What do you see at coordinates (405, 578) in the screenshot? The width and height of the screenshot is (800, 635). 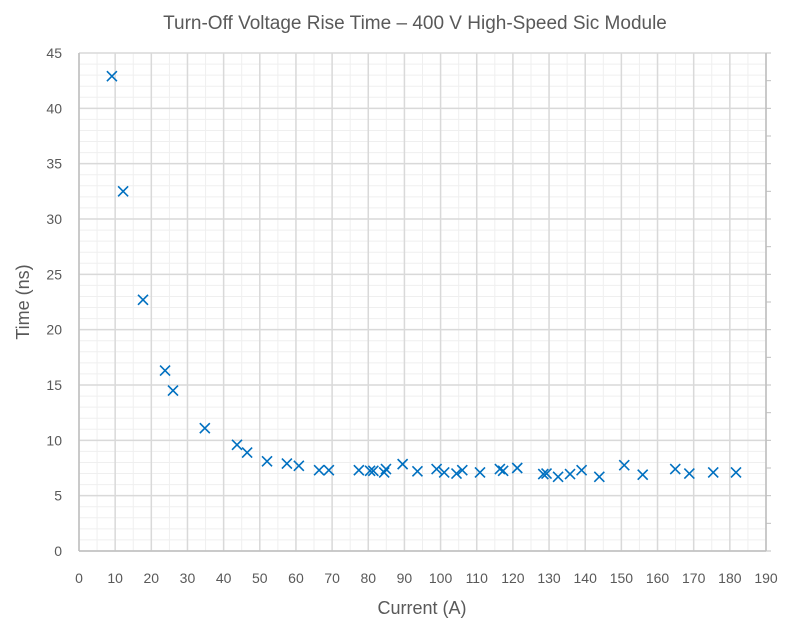 I see `x-tick-label: 90` at bounding box center [405, 578].